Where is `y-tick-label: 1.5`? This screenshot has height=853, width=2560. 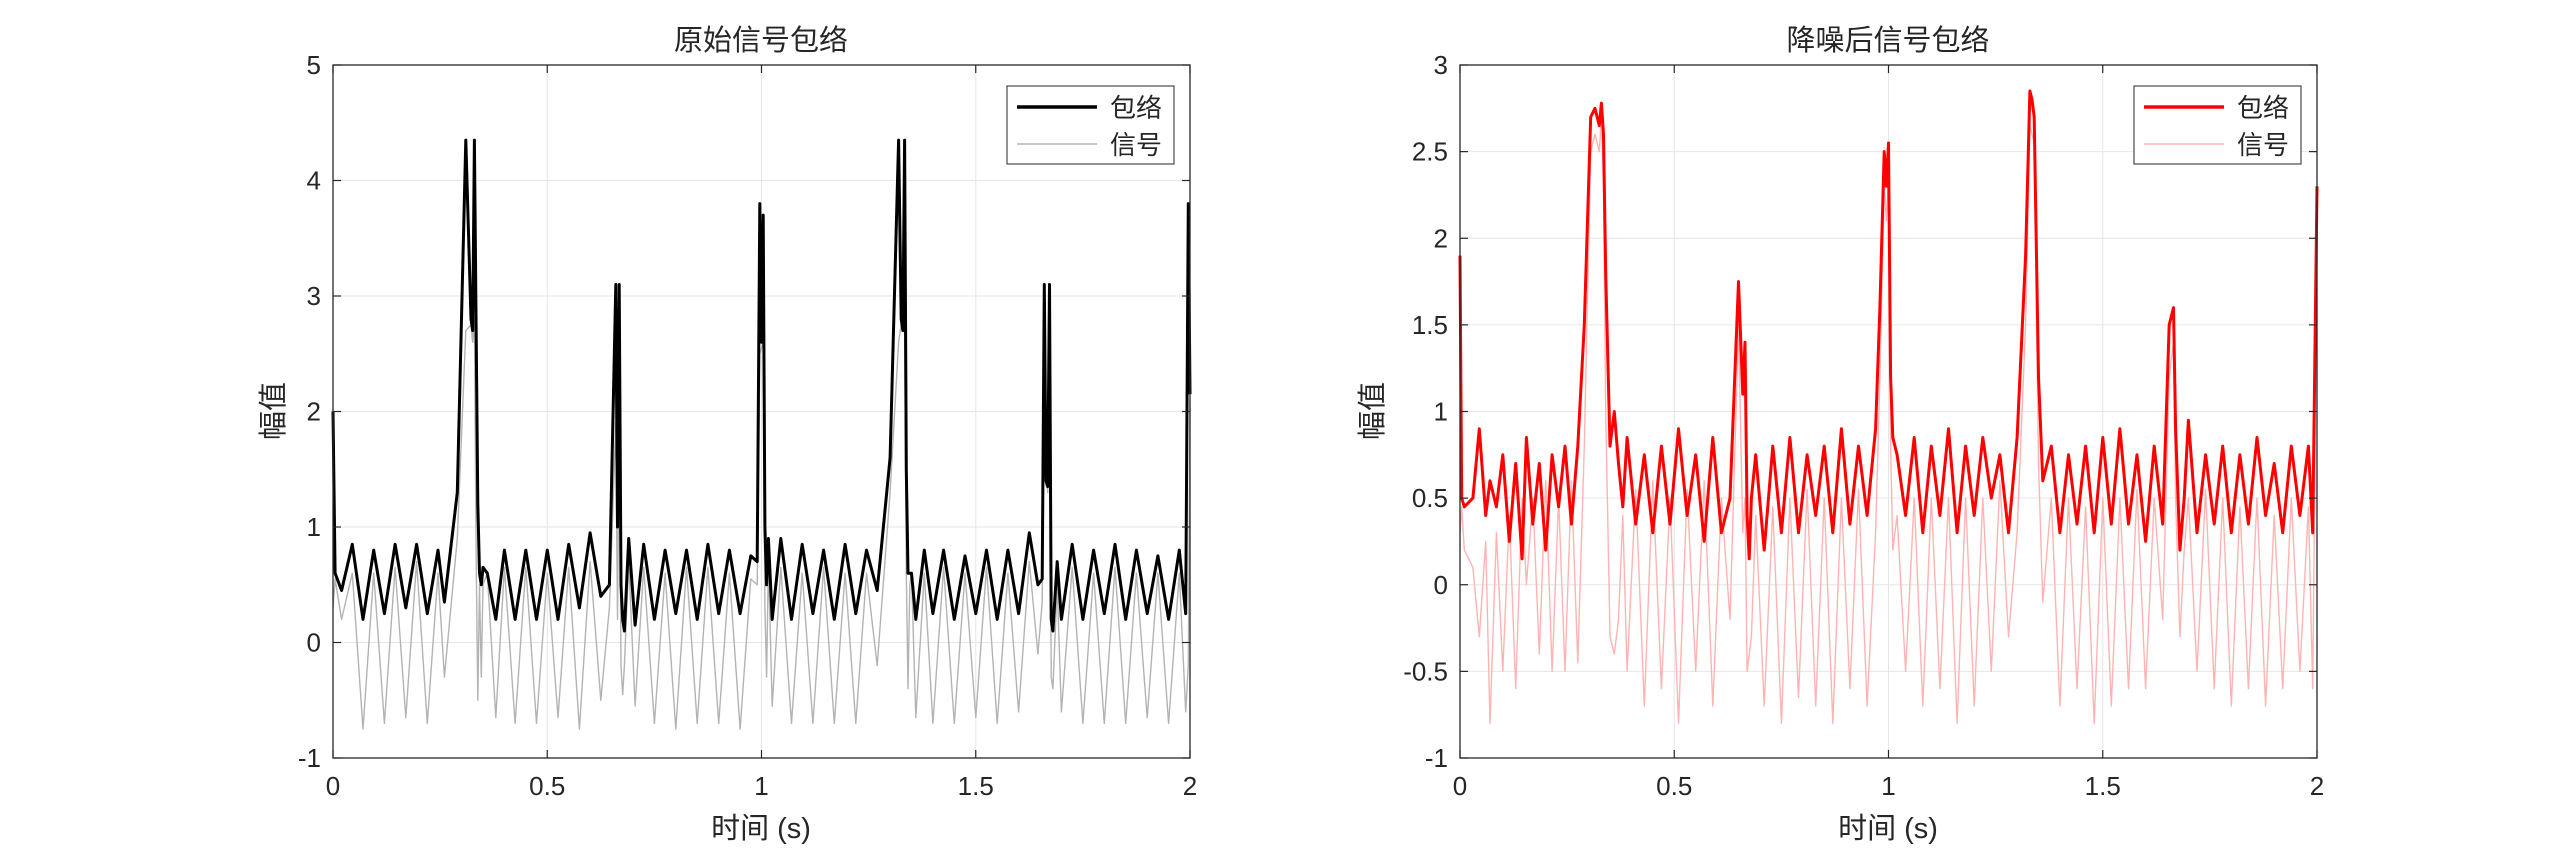
y-tick-label: 1.5 is located at coordinates (1430, 325).